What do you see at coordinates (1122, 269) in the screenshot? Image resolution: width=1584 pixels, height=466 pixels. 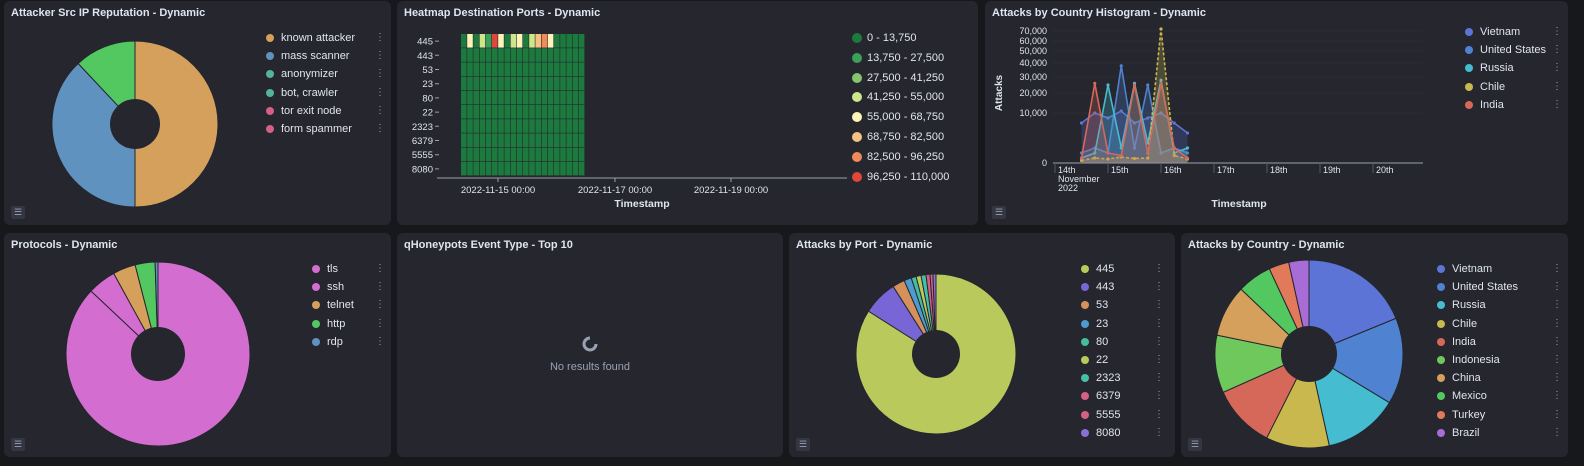 I see `legend-item: 445 ⋮` at bounding box center [1122, 269].